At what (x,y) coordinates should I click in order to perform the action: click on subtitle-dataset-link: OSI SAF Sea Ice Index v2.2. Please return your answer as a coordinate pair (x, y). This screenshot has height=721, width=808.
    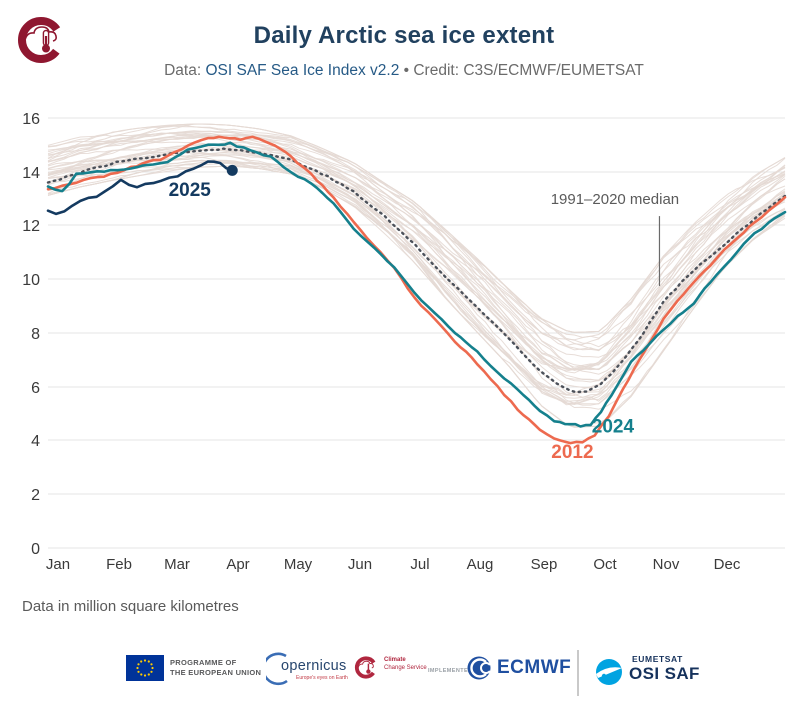
    Looking at the image, I should click on (302, 70).